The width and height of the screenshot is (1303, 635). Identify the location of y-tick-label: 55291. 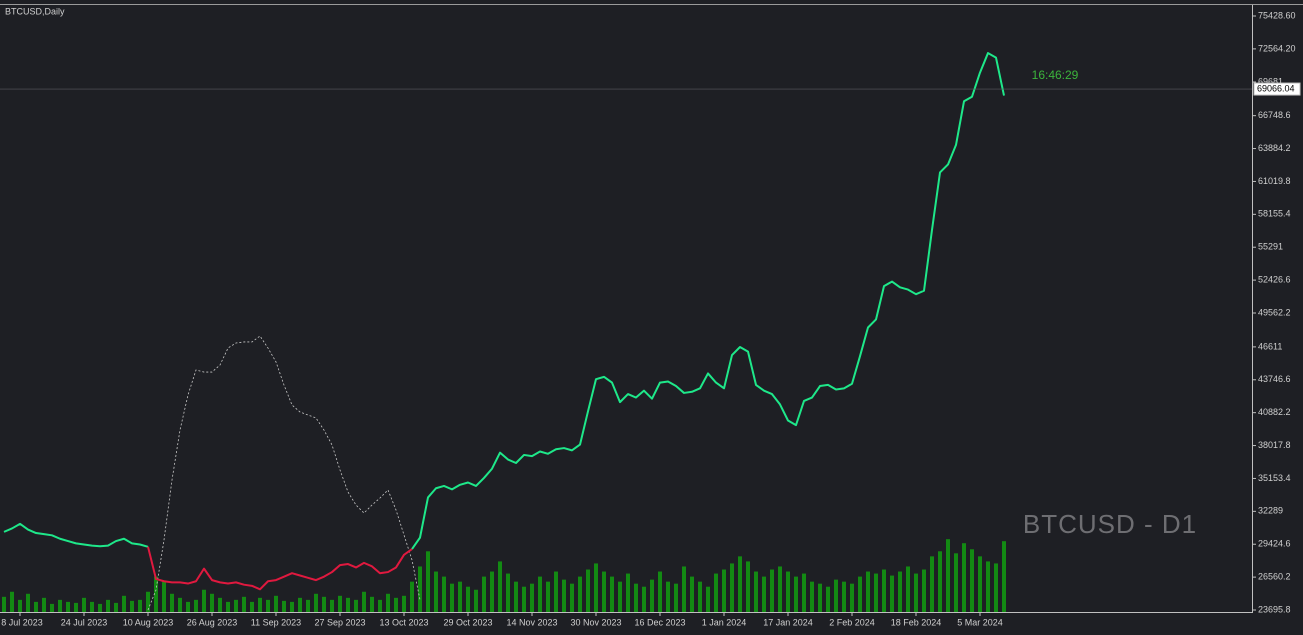
(1270, 247).